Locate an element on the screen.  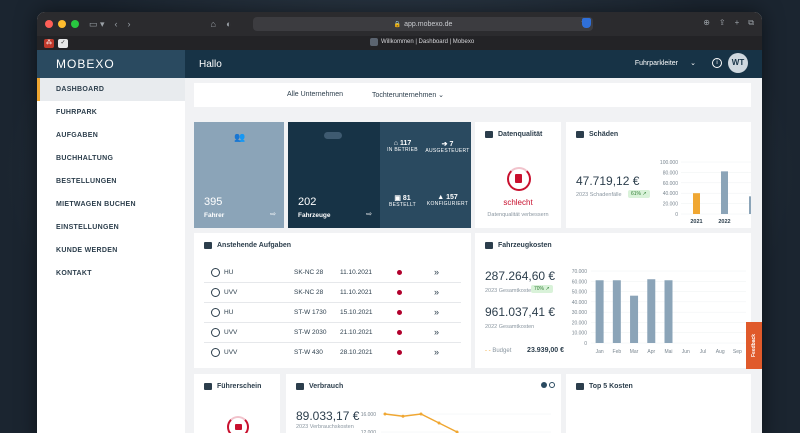
sidebar-item-fuhrpark: FUHRPARK is located at coordinates (77, 112).